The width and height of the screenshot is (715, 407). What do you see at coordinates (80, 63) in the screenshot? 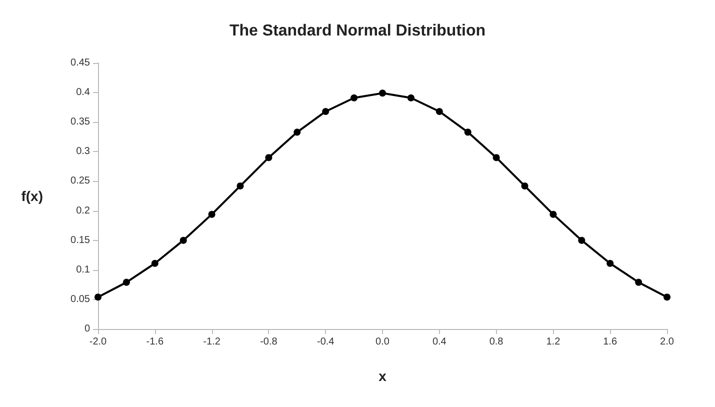
I see `y-tick-label: 0.45` at bounding box center [80, 63].